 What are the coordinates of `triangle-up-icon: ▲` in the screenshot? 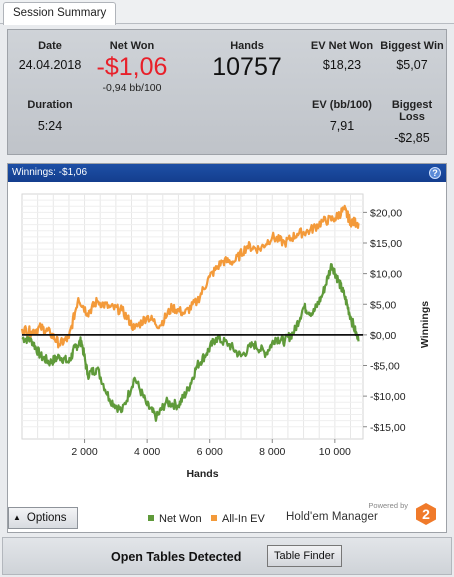 It's located at (17, 517).